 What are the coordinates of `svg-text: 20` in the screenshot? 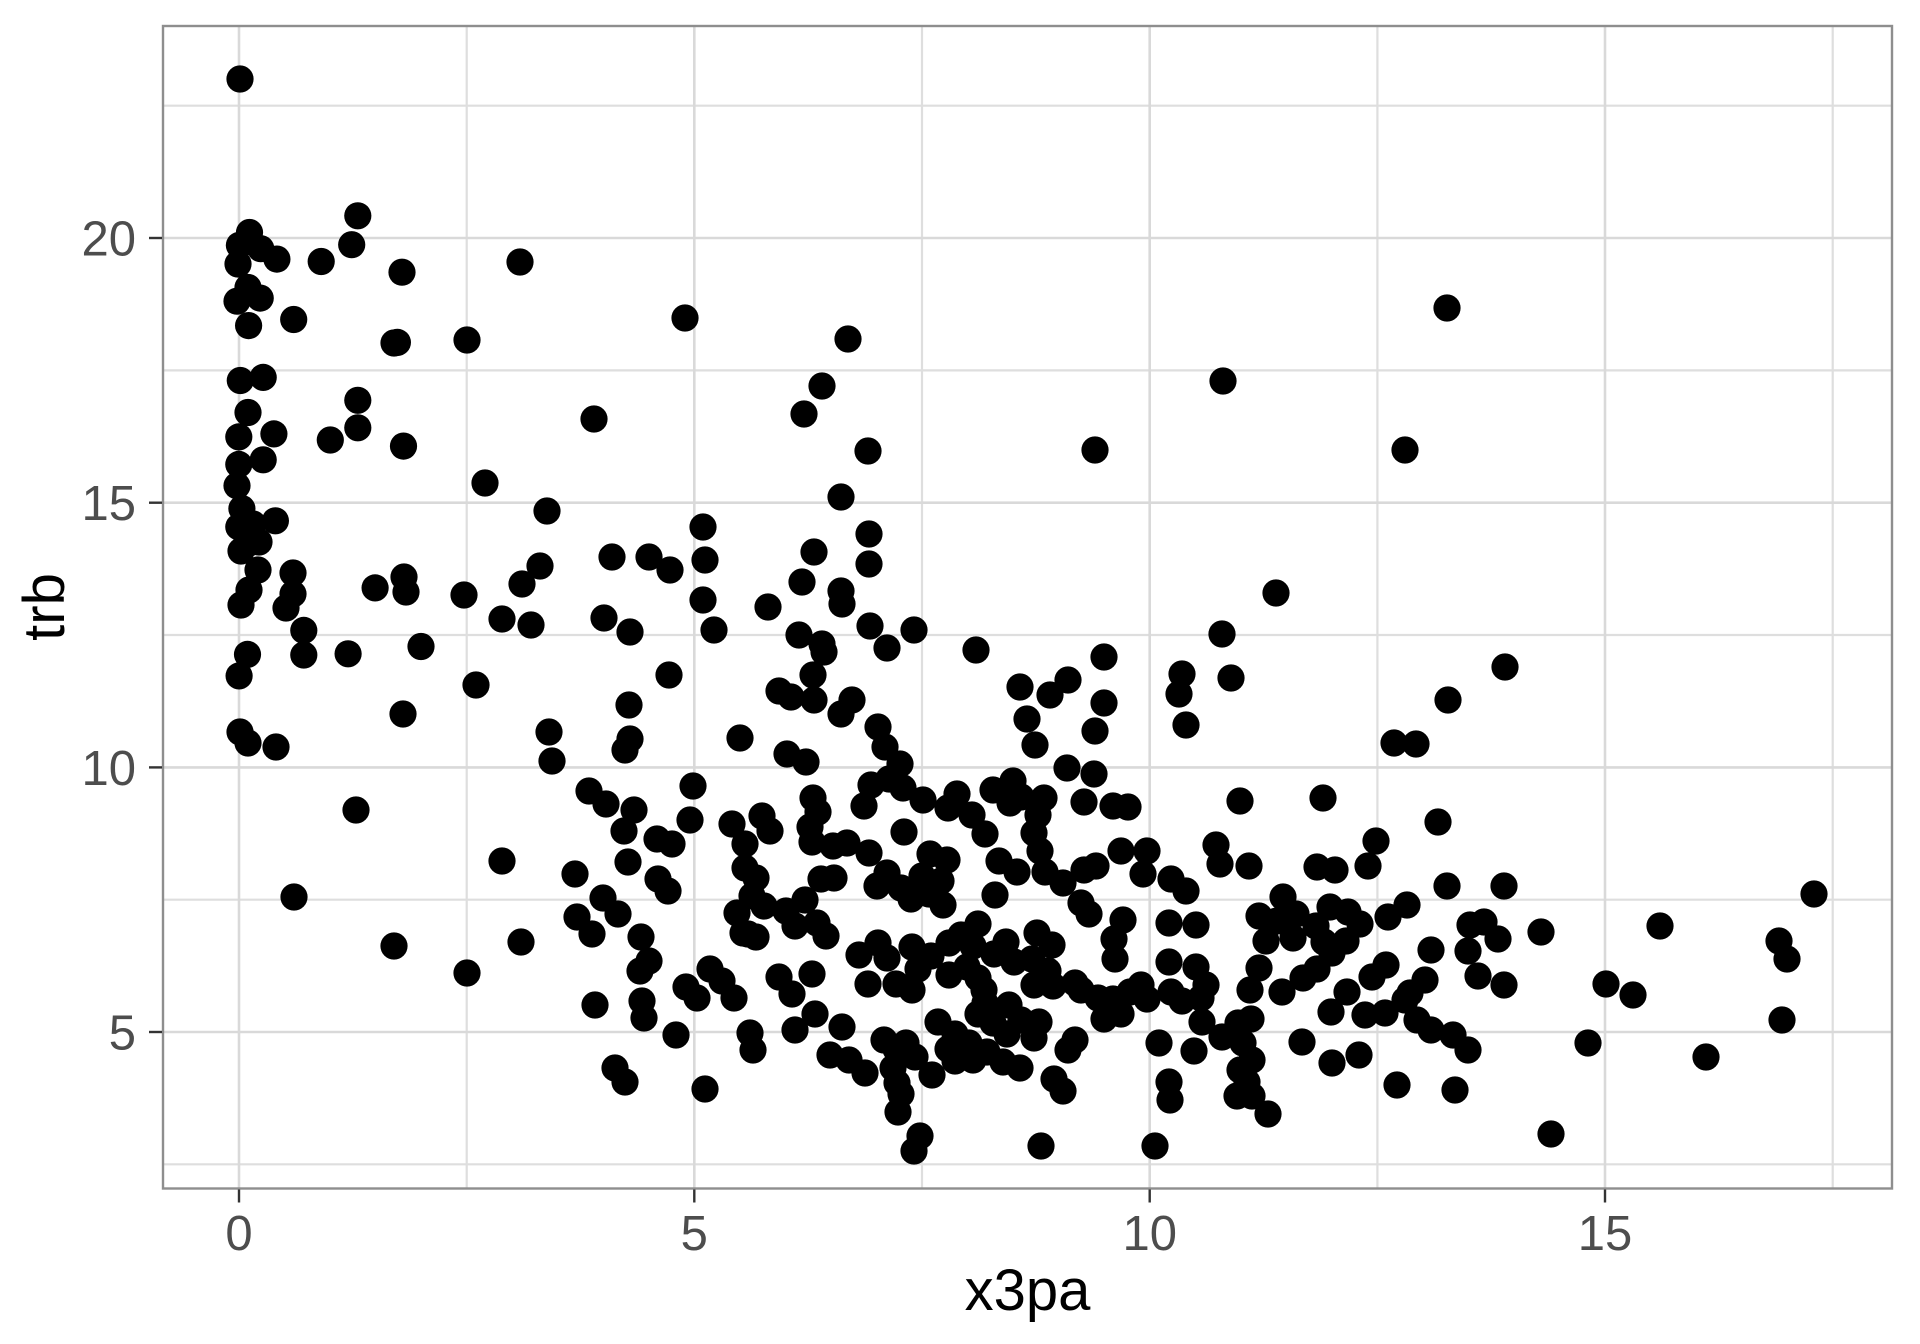 It's located at (108, 240).